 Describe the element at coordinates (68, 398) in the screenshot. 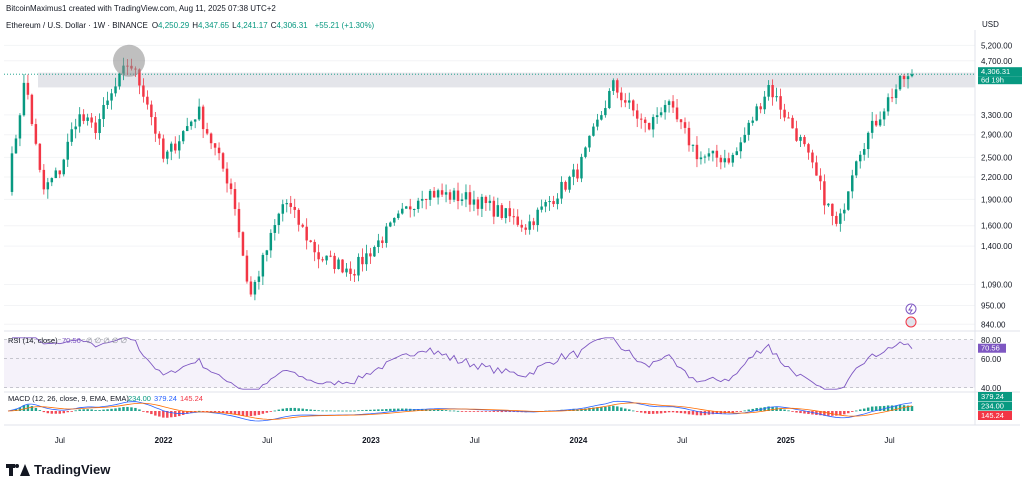

I see `macd-label: MACD (12, 26, close, 9, EMA, EMA)` at that location.